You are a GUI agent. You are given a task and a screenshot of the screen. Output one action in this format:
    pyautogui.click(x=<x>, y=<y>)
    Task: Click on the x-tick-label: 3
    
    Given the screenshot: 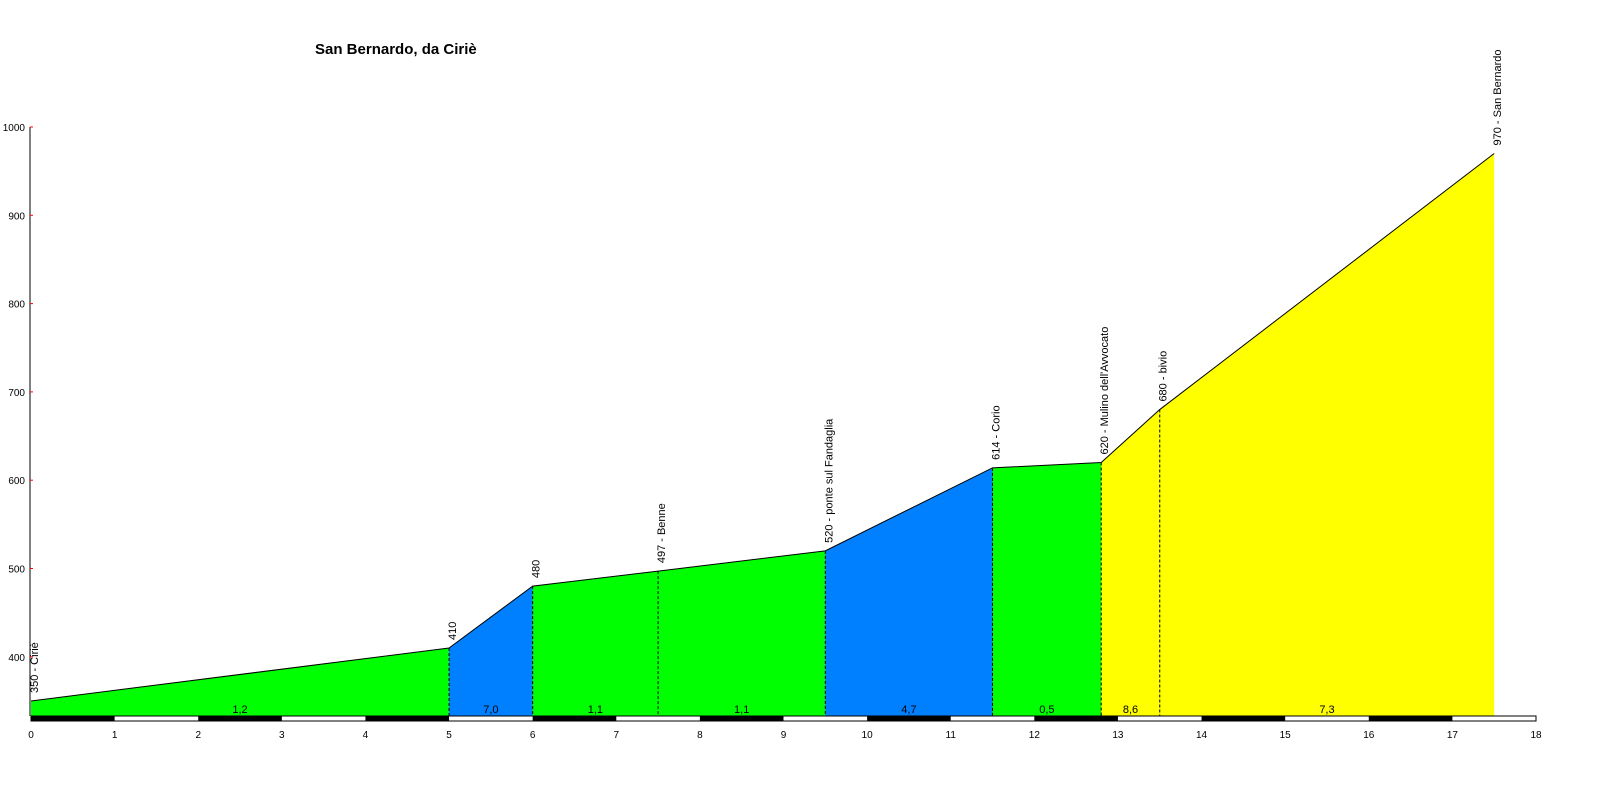 What is the action you would take?
    pyautogui.click(x=282, y=735)
    